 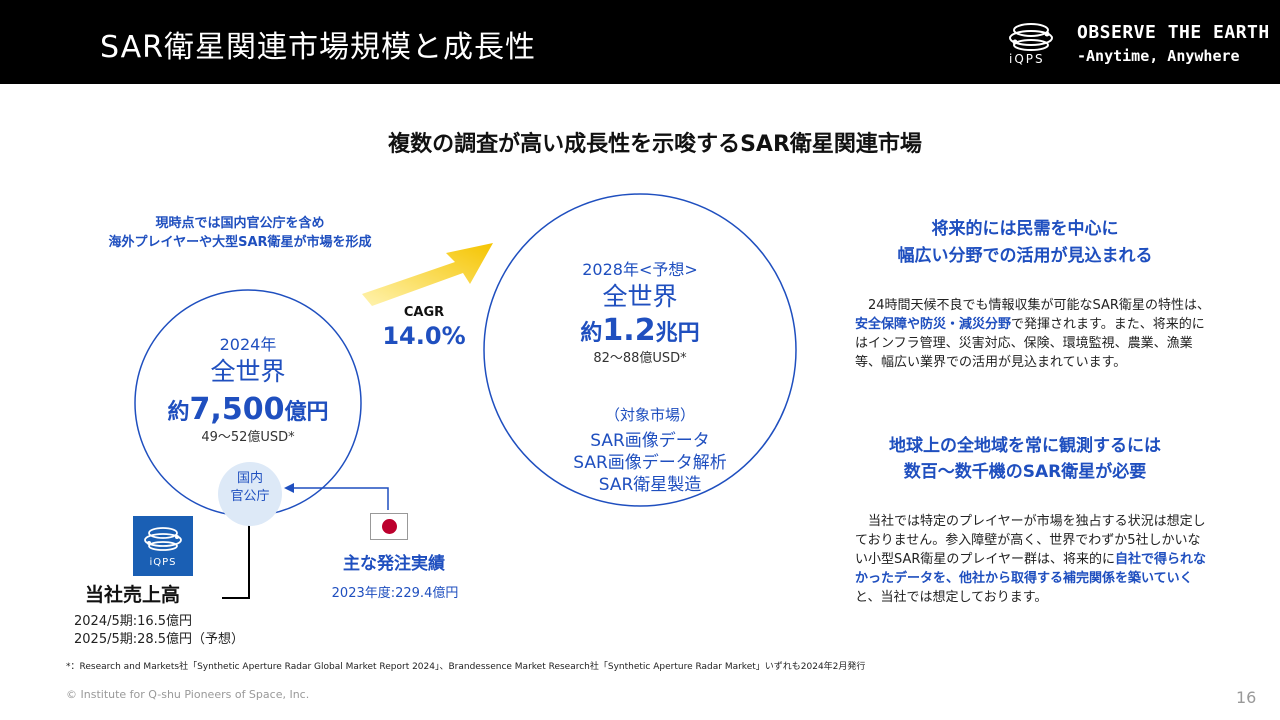 I want to click on market-2028-usd: 82～88億USD*, so click(x=640, y=358).